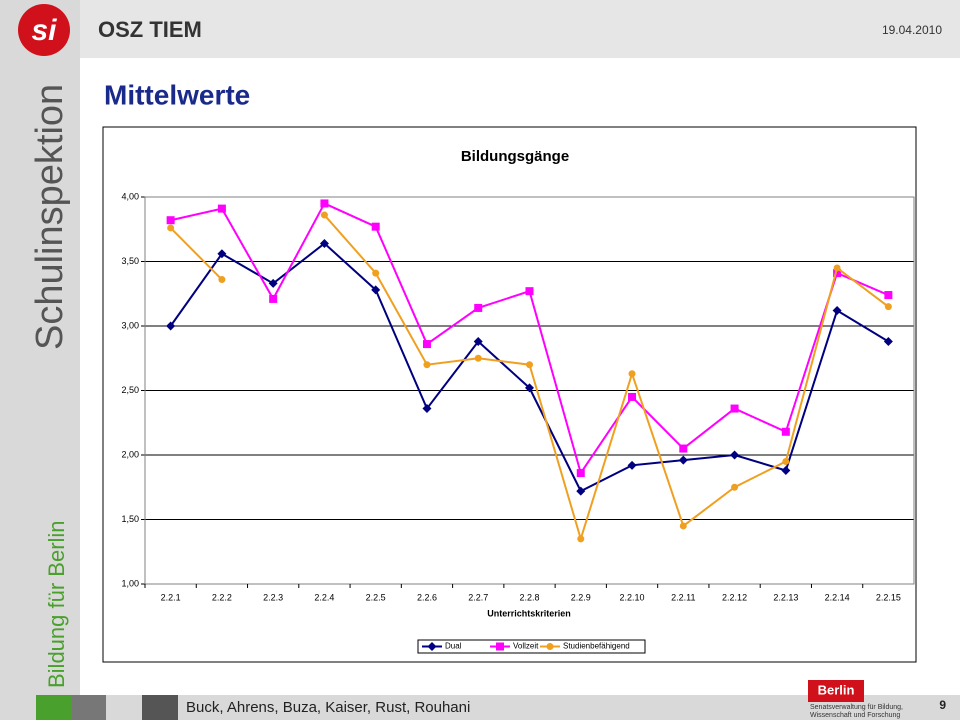 This screenshot has width=960, height=720. Describe the element at coordinates (856, 707) in the screenshot. I see `berlin-dept: Senatsverwaltung für Bildung,` at that location.